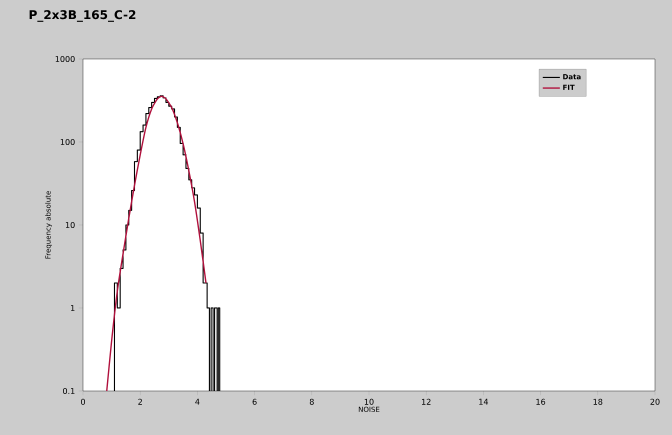 This screenshot has height=435, width=672. I want to click on line-series, so click(156, 243).